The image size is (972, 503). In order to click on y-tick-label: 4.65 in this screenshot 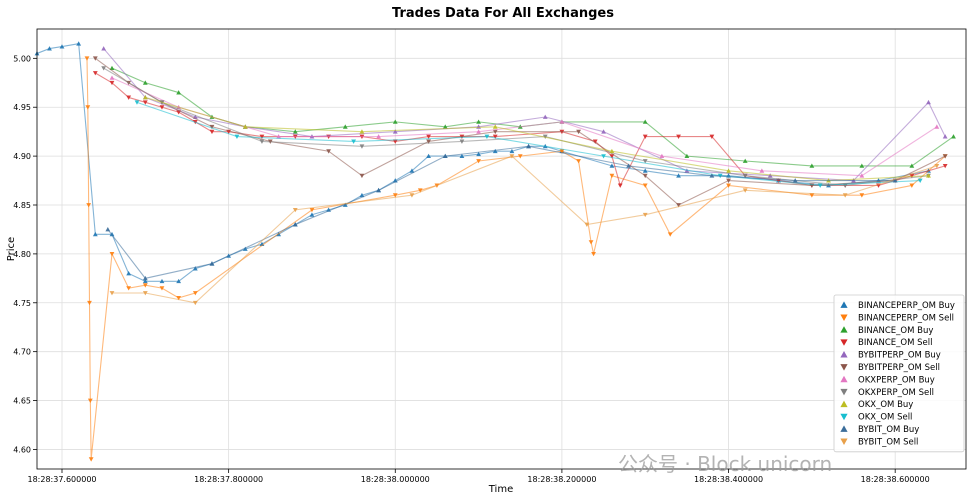, I will do `click(22, 401)`.